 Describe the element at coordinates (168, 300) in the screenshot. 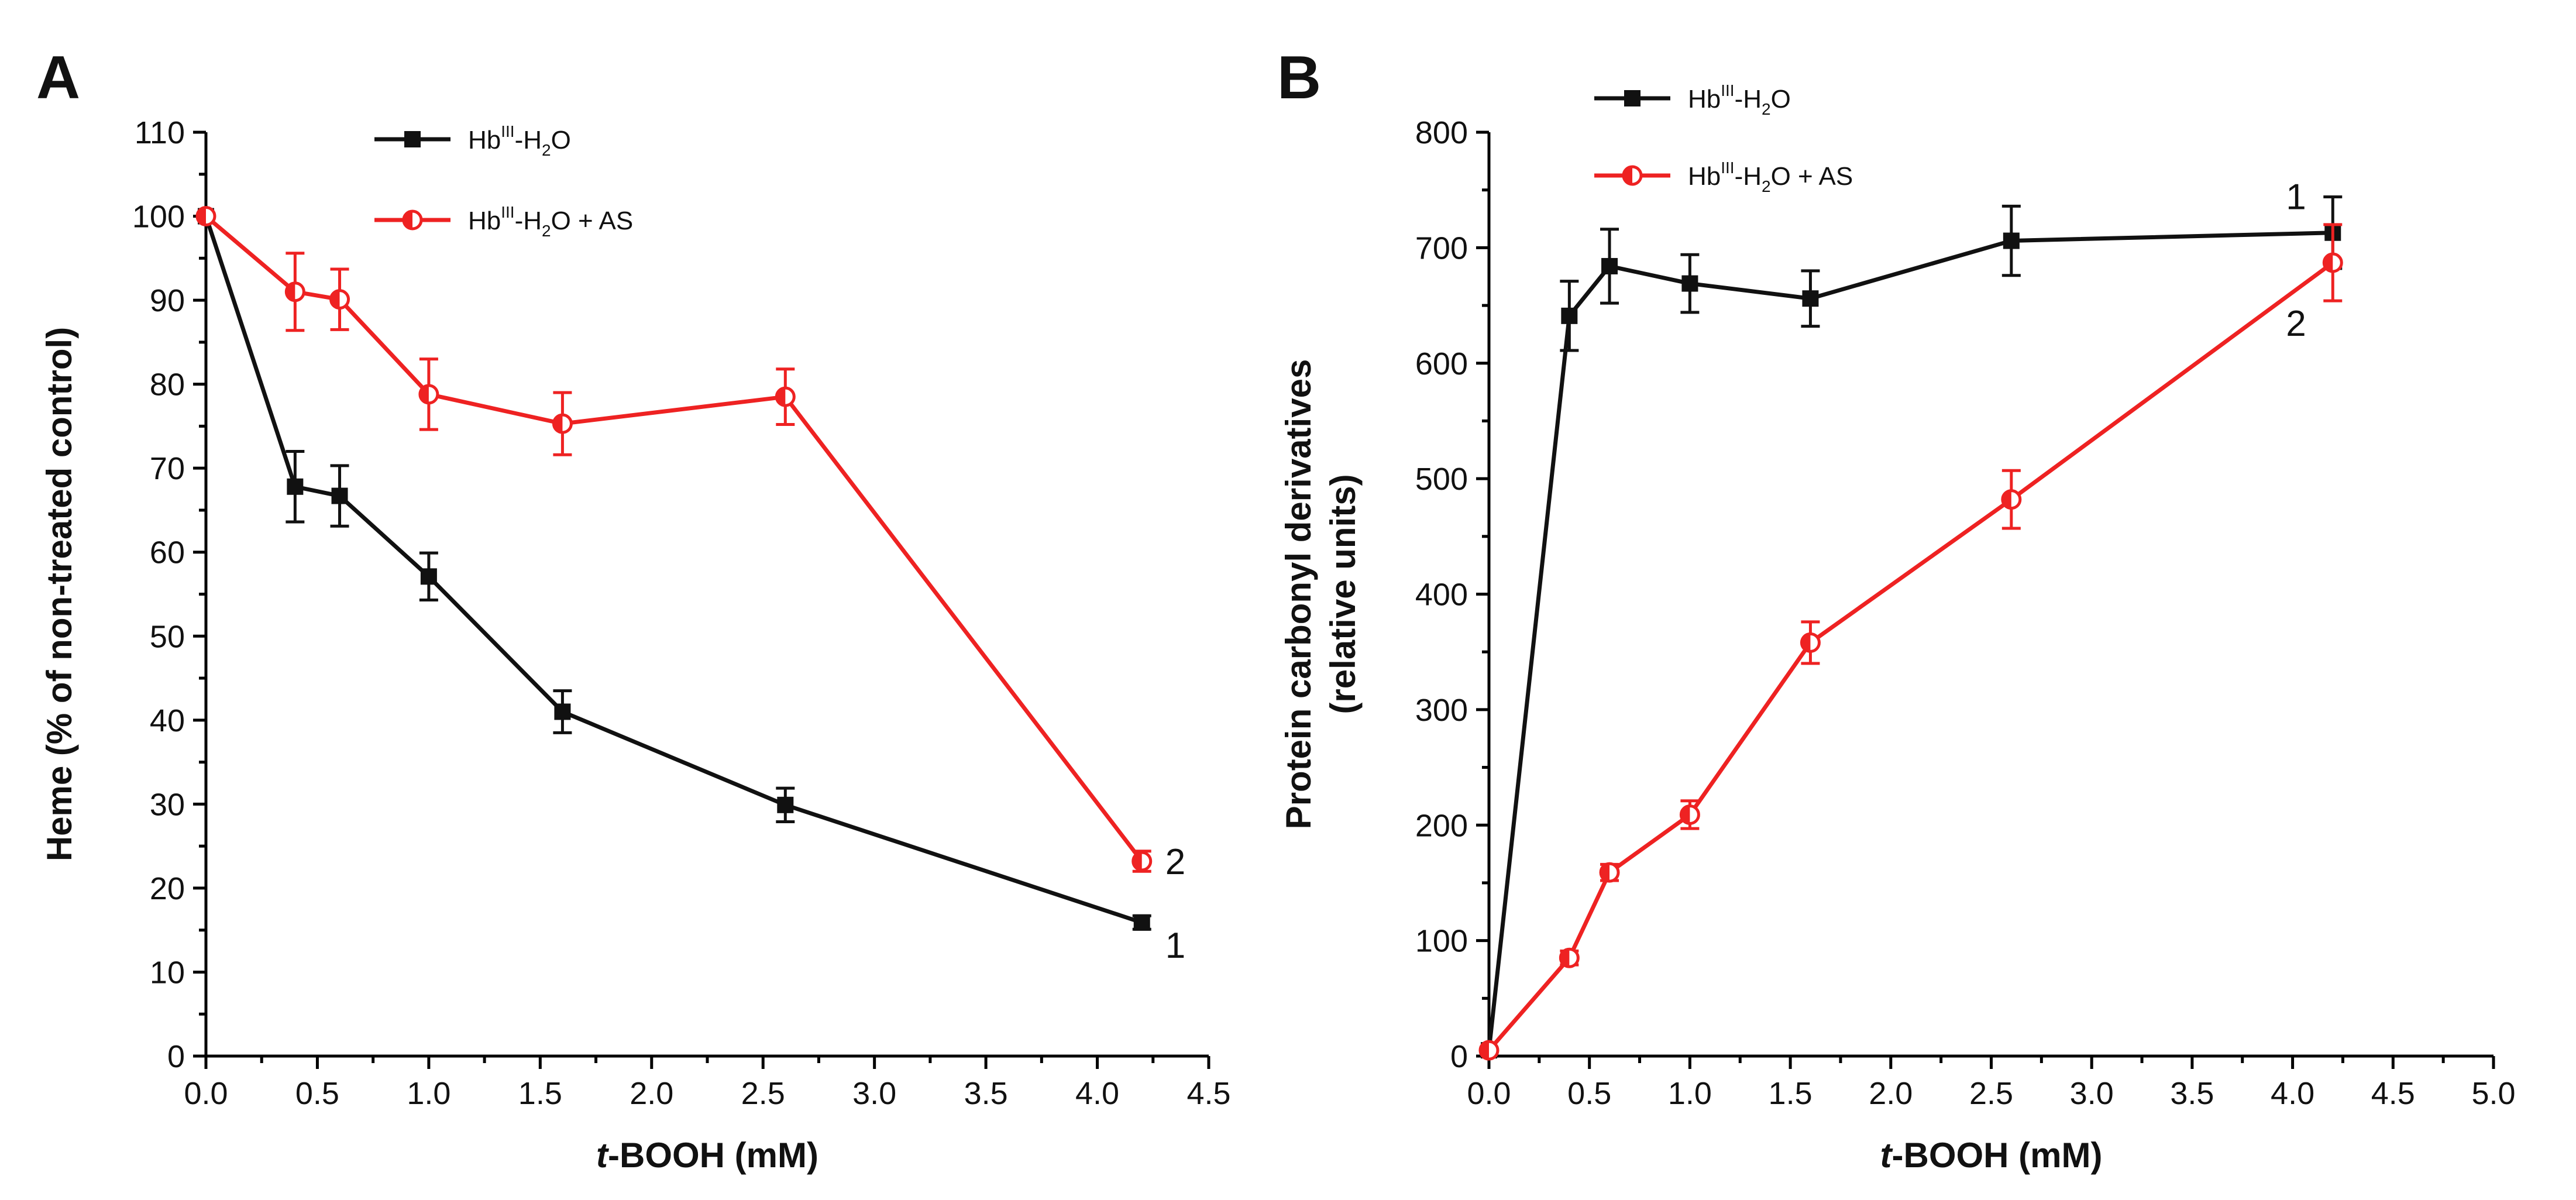

I see `y-tick-label: 90` at that location.